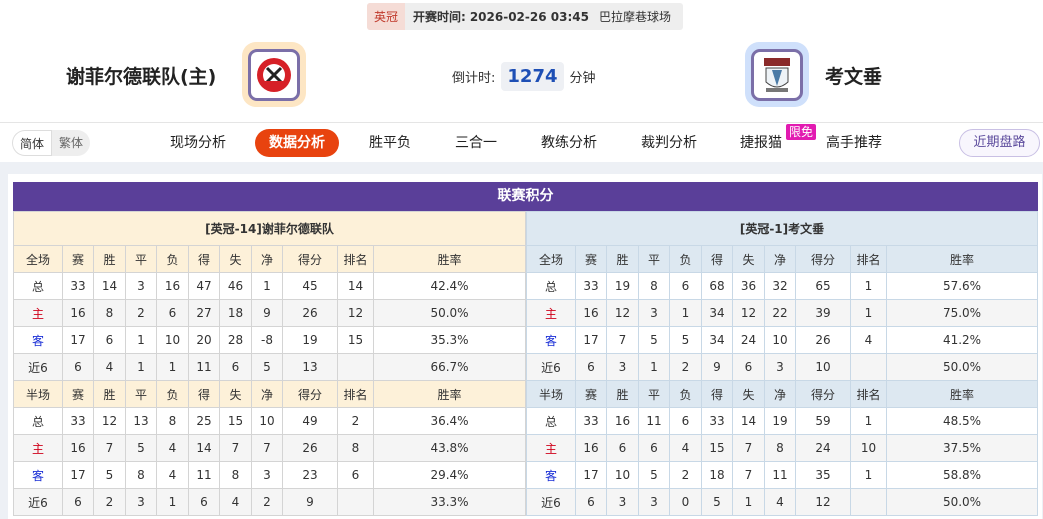 The width and height of the screenshot is (1043, 519). I want to click on language-toggle: 简体 繁体, so click(51, 143).